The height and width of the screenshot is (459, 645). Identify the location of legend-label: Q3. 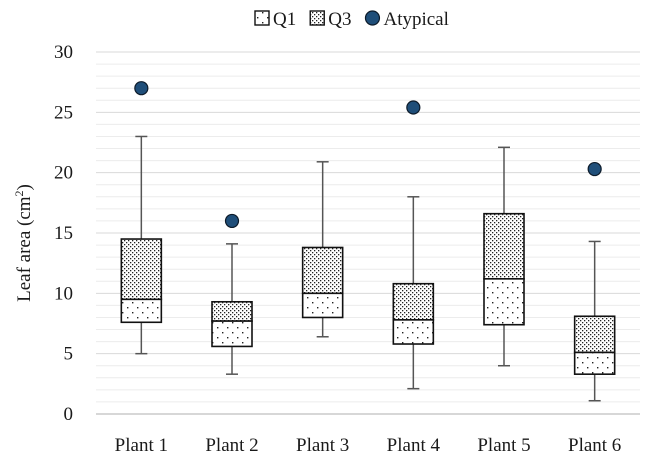
(339, 19).